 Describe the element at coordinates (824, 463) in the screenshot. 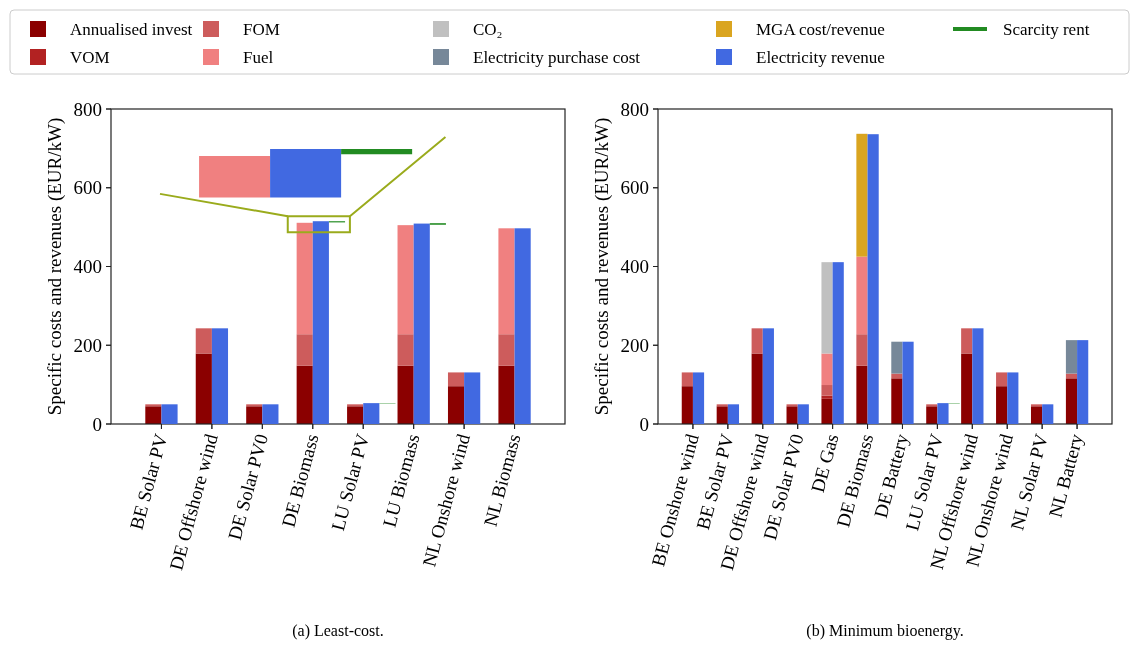

I see `x-tick-label: DE Gas` at that location.